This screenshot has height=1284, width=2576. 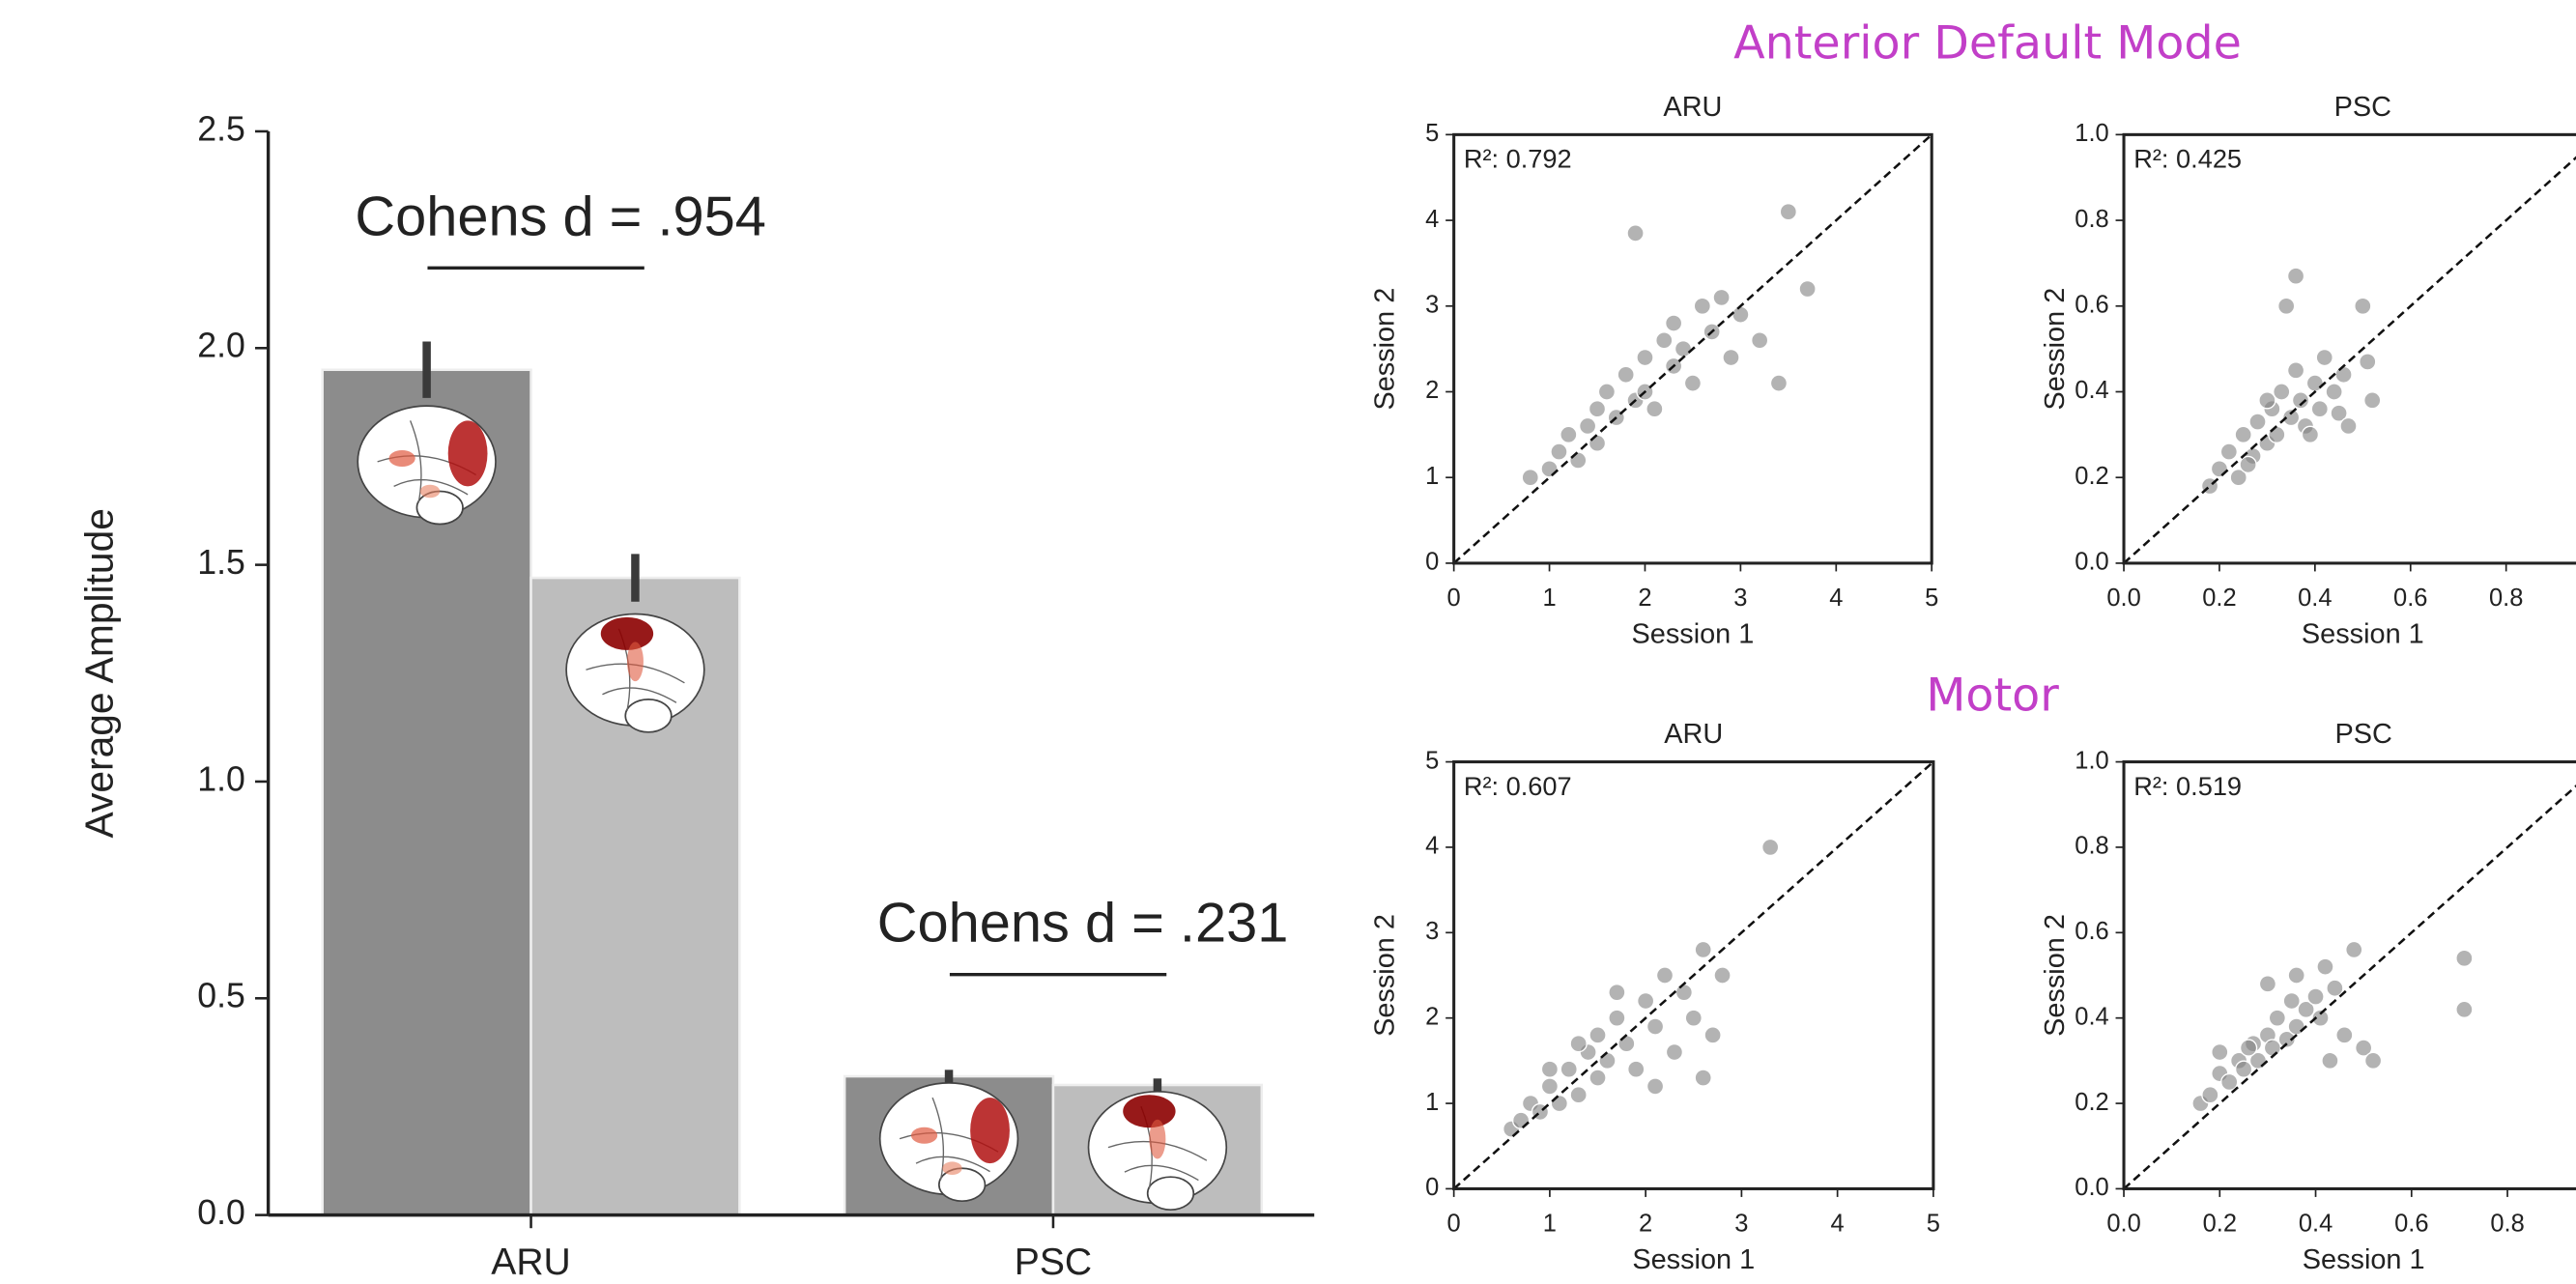 I want to click on x-tick-label: 0.2, so click(x=2220, y=1224).